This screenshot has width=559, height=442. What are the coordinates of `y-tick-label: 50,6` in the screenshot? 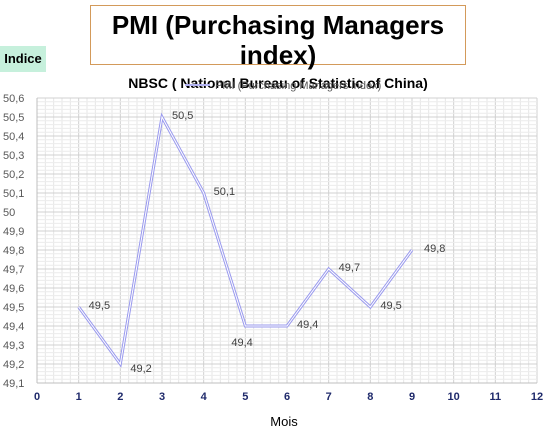 It's located at (13, 99).